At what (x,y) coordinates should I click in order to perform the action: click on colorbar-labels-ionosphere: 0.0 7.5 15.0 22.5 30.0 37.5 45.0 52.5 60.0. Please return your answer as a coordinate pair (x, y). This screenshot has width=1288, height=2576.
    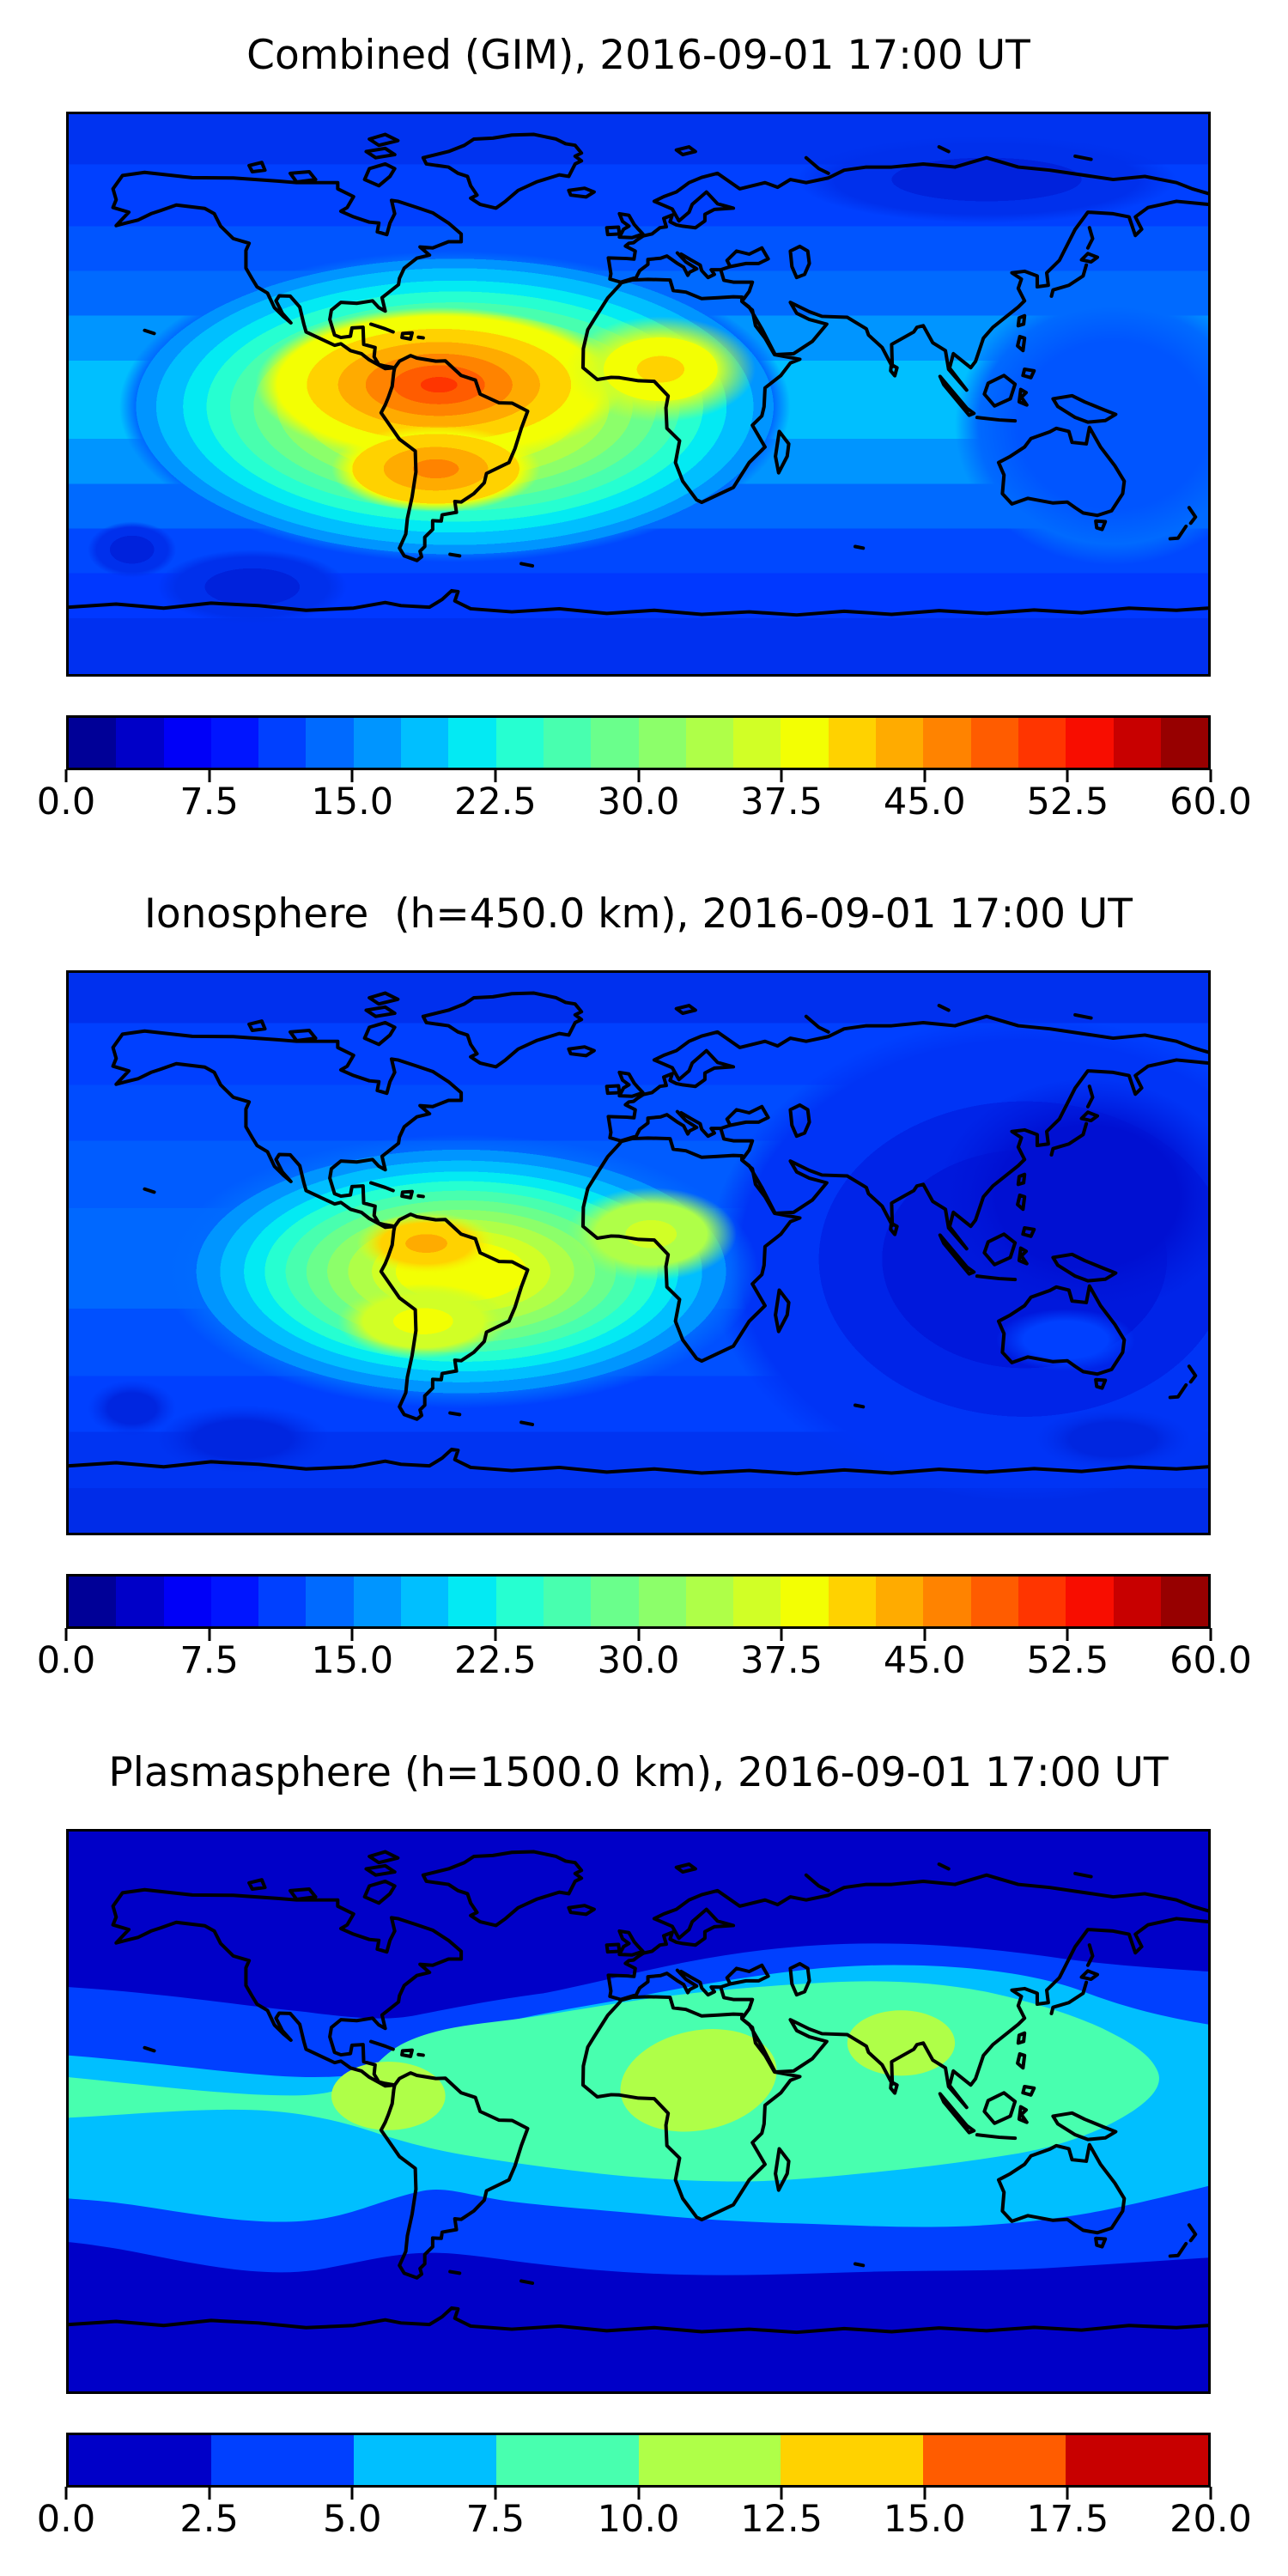
    Looking at the image, I should click on (644, 1662).